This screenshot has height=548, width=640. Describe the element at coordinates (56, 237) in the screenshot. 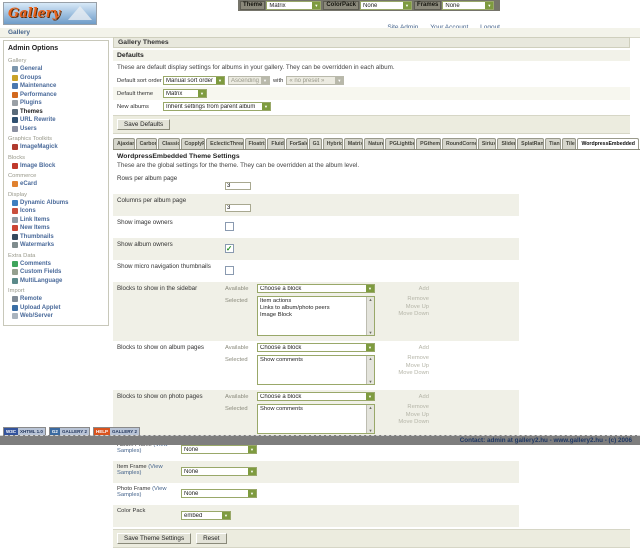

I see `sidebar-item-thumbnails: Thumbnails` at that location.